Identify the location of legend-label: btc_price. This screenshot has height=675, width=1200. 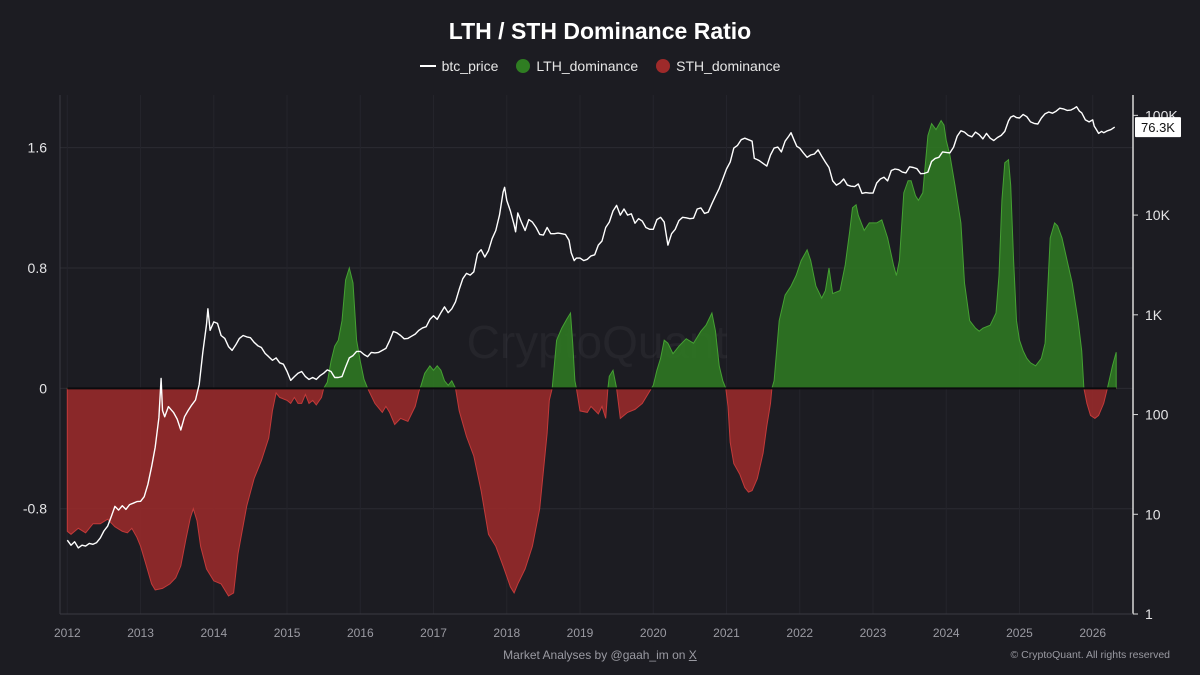
(470, 66).